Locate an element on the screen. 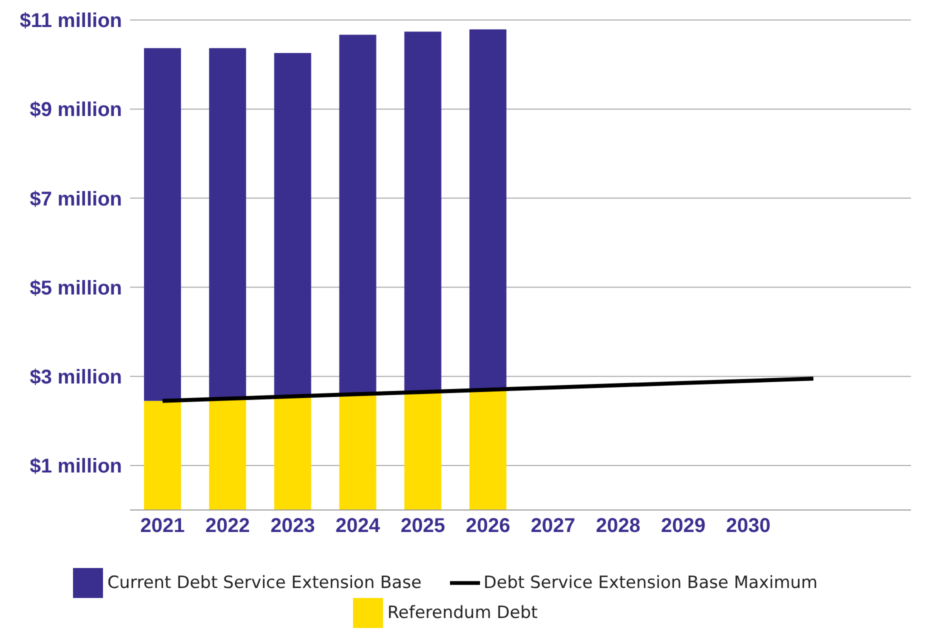 The width and height of the screenshot is (928, 642). y-tick-label: $5 million is located at coordinates (76, 288).